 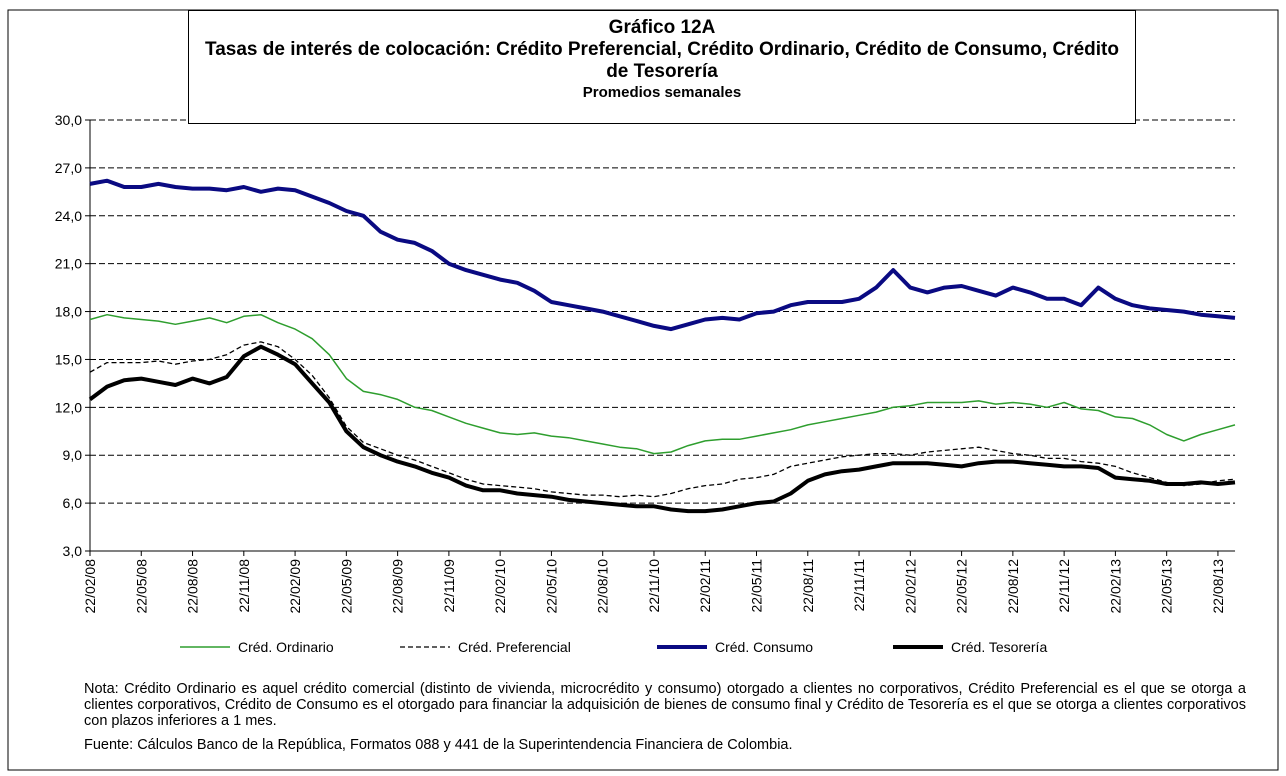 I want to click on y-tick-label: 21,0, so click(x=68, y=264).